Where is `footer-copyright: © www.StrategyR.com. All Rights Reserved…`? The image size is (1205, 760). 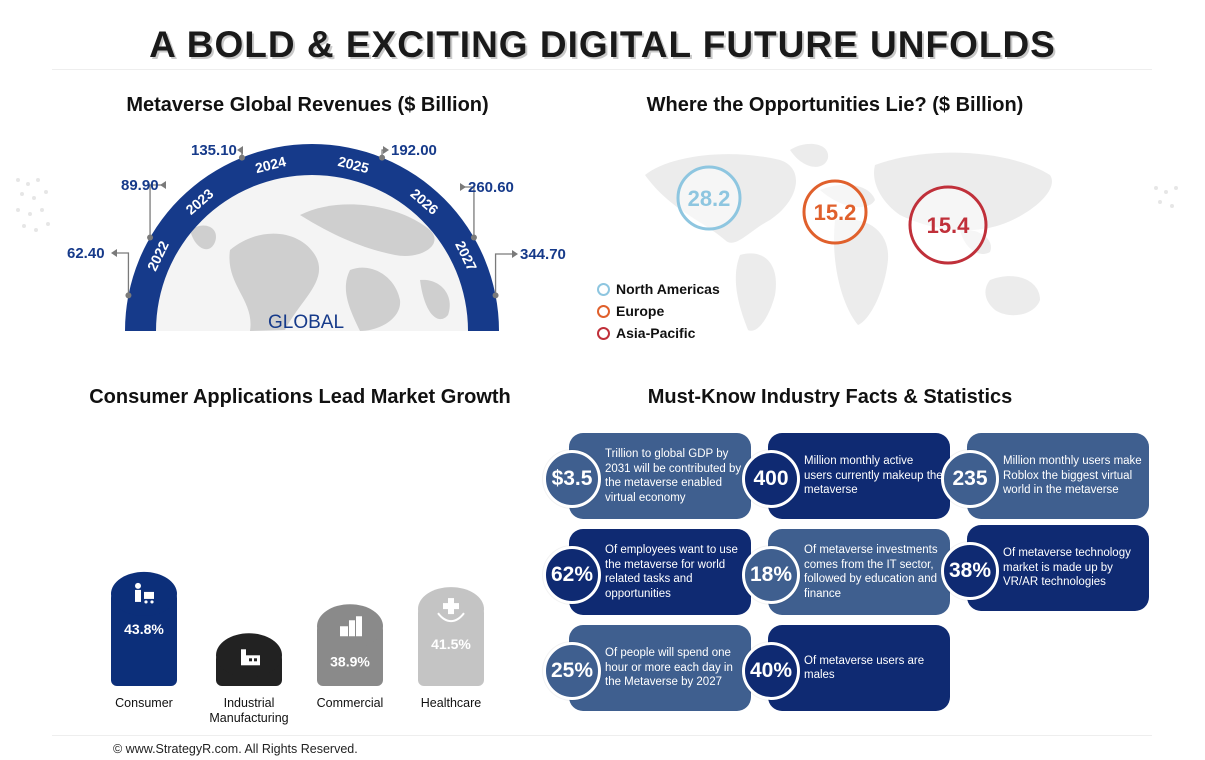
footer-copyright: © www.StrategyR.com. All Rights Reserved… is located at coordinates (235, 749).